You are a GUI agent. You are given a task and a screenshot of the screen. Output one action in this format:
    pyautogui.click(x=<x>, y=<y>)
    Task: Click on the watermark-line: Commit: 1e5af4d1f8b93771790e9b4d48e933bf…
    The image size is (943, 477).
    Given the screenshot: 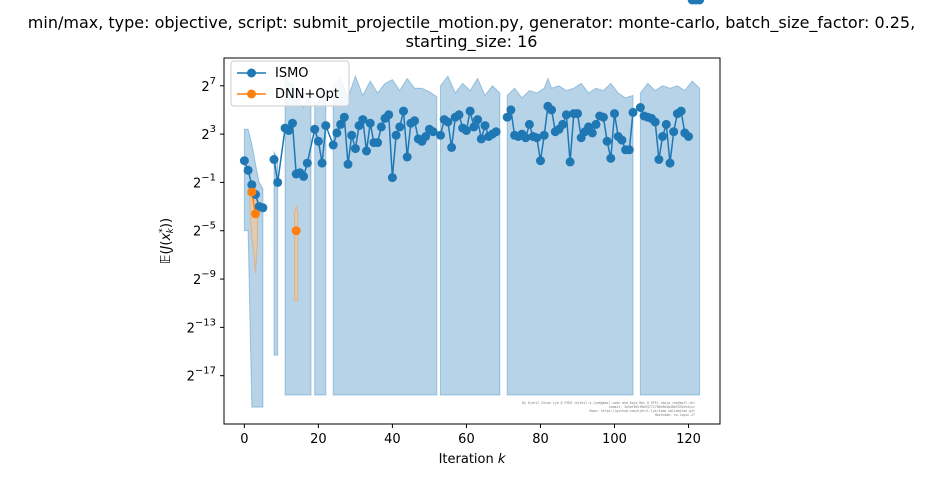 What is the action you would take?
    pyautogui.click(x=652, y=407)
    